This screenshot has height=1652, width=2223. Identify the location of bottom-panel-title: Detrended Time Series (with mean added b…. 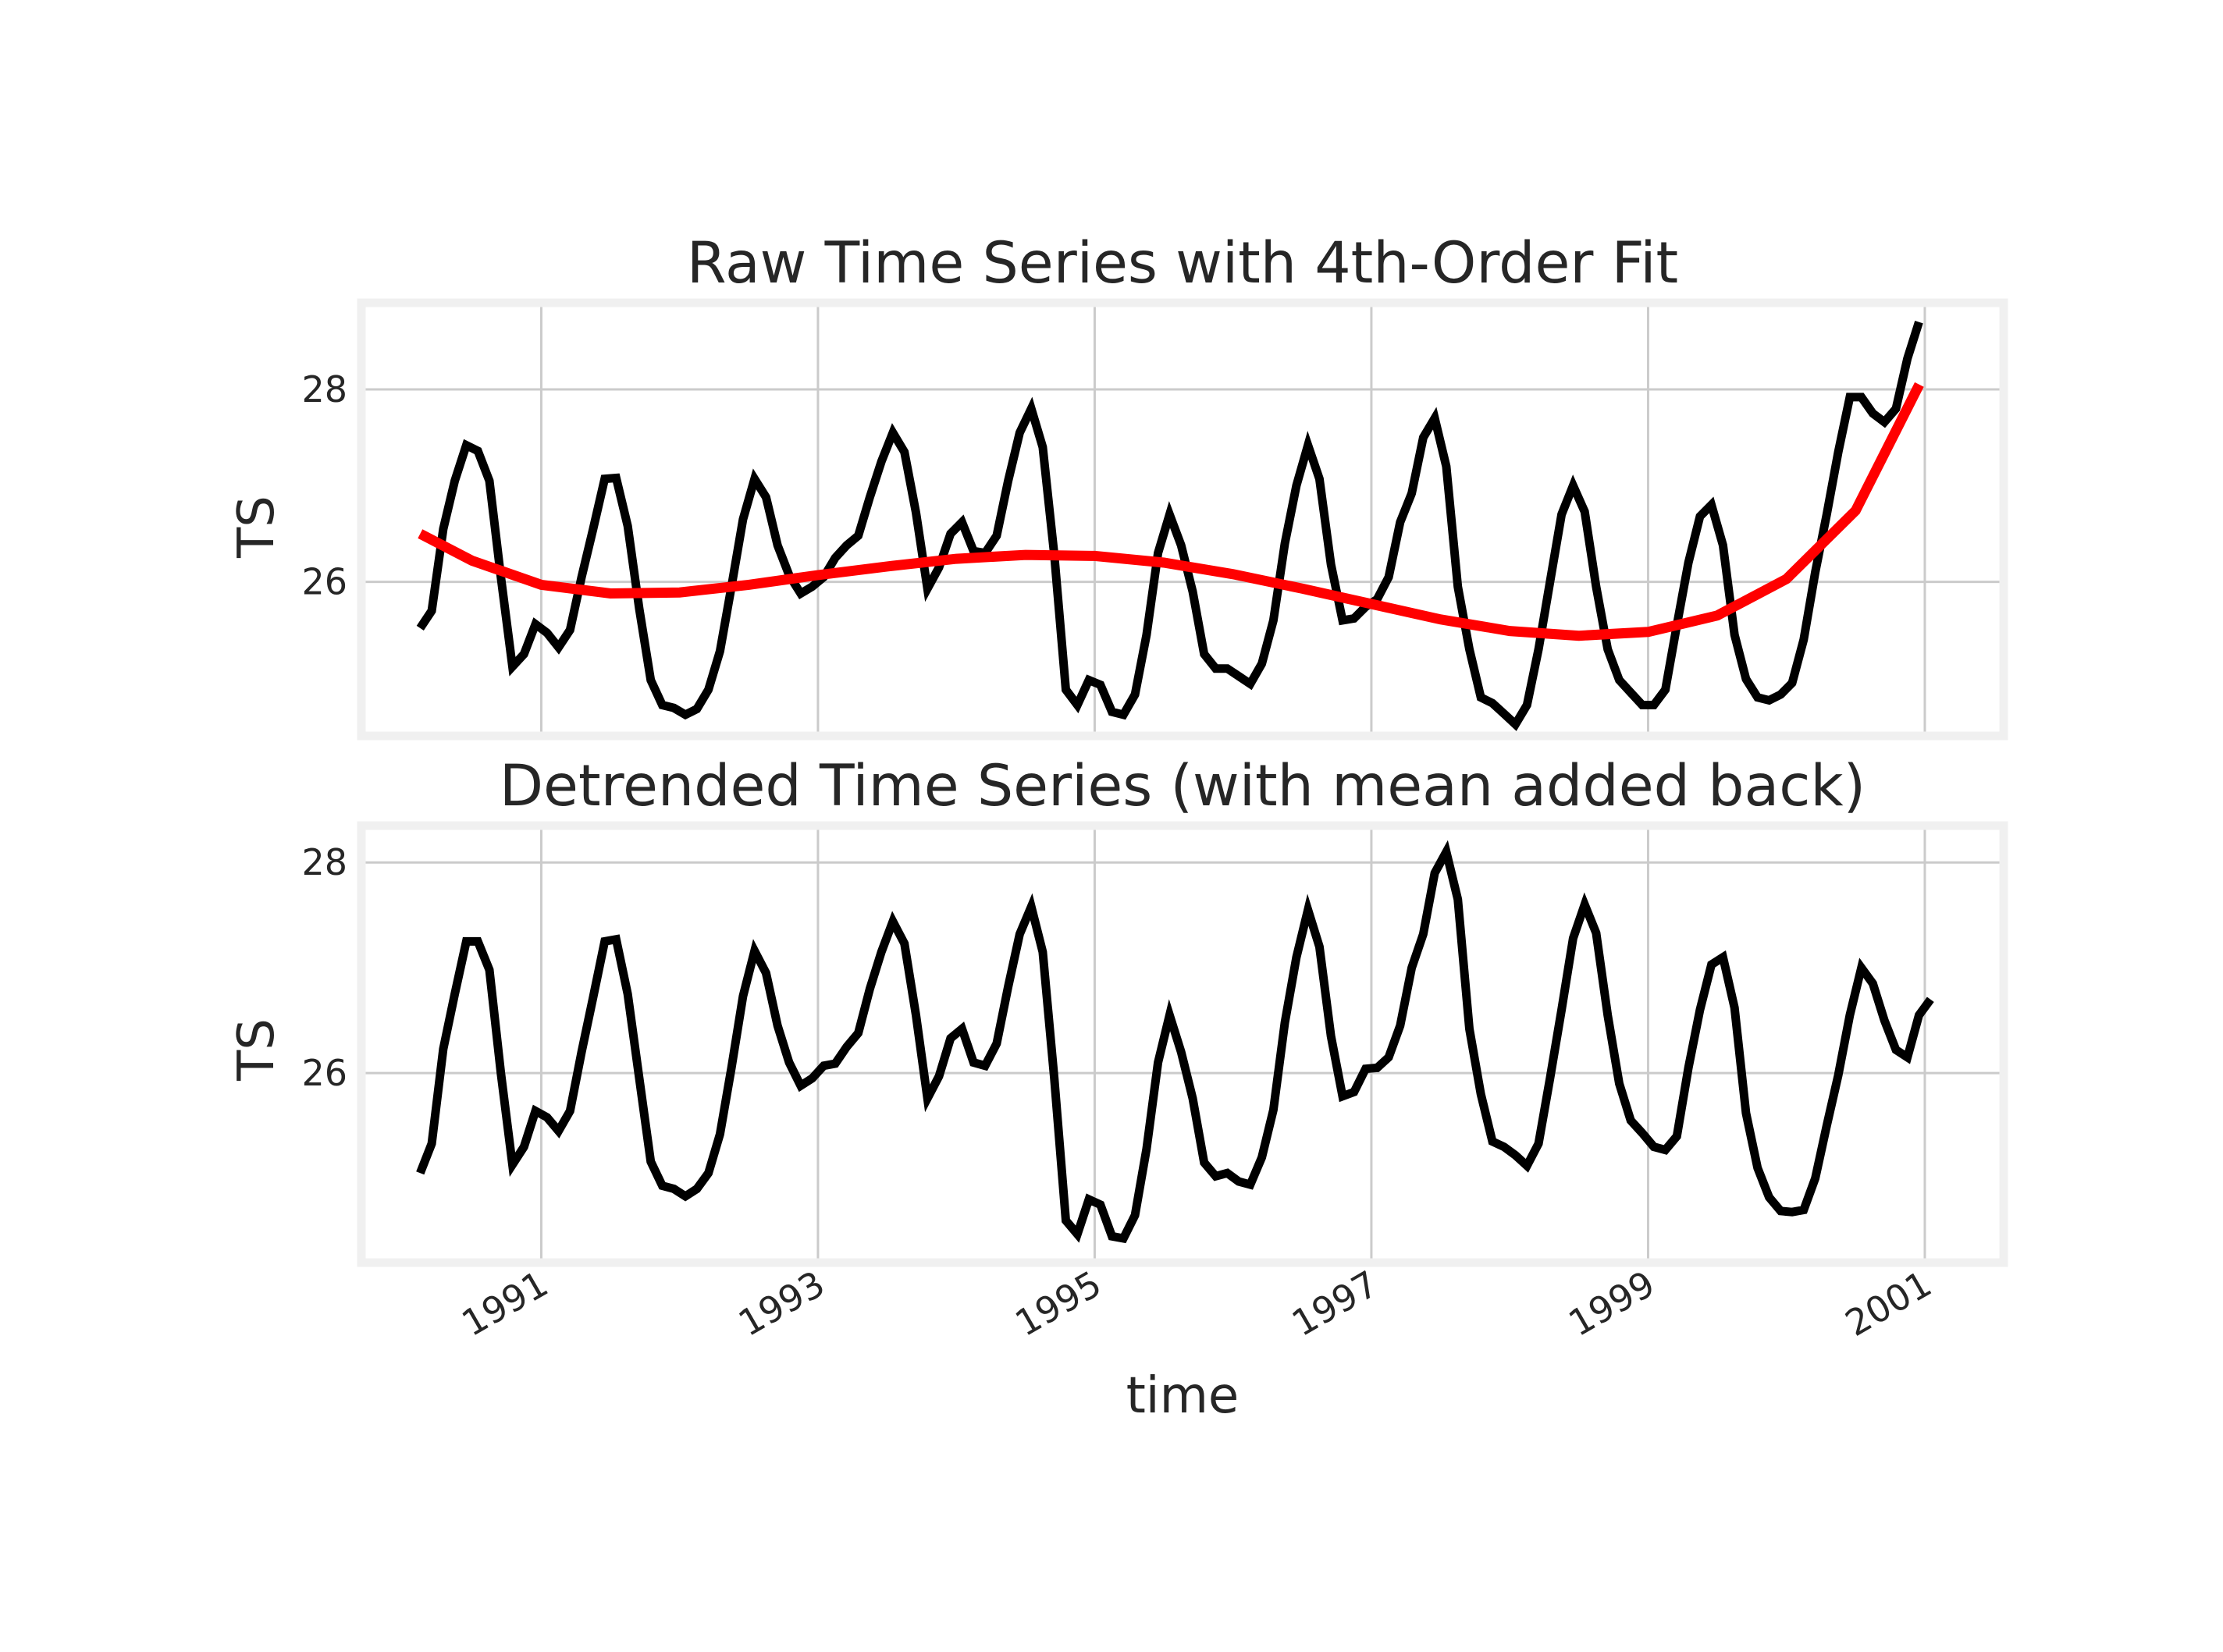
(1183, 786).